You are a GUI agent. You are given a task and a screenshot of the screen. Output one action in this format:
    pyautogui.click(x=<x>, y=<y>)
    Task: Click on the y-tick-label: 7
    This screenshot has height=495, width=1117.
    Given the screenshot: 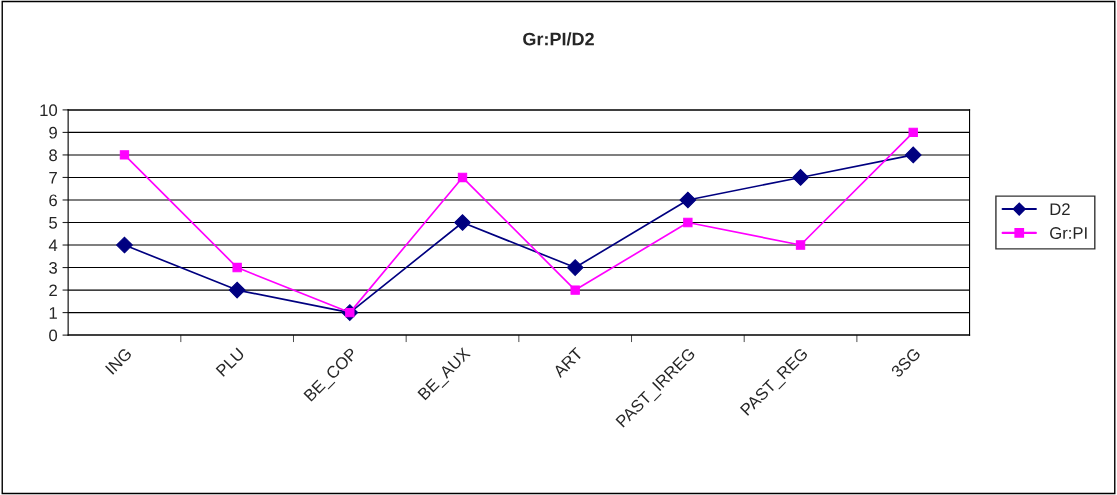 What is the action you would take?
    pyautogui.click(x=53, y=178)
    